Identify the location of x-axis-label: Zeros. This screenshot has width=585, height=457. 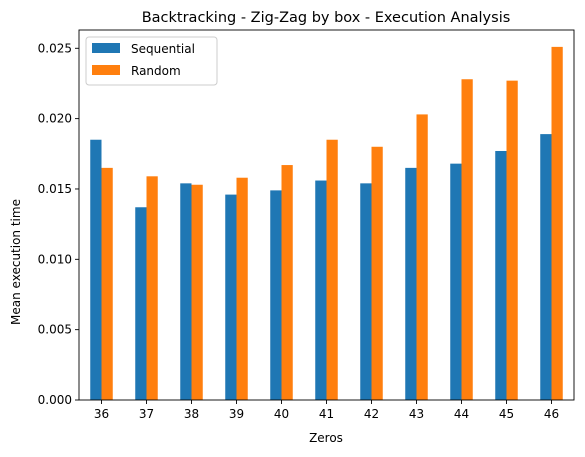
(326, 438).